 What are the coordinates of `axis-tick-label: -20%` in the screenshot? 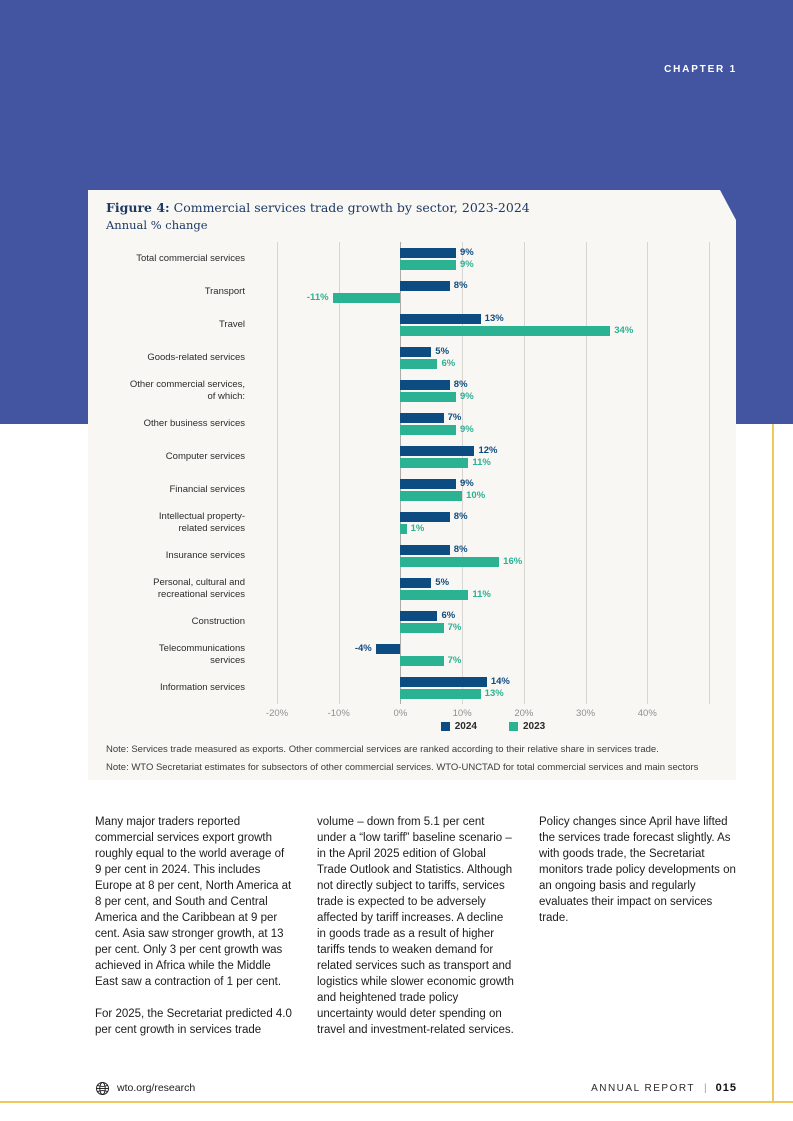 It's located at (277, 713).